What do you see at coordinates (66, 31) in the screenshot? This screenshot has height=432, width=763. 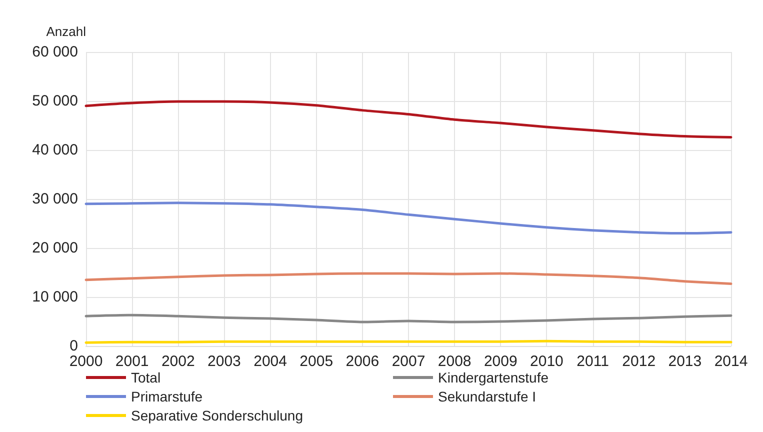 I see `y-axis-title: Anzahl` at bounding box center [66, 31].